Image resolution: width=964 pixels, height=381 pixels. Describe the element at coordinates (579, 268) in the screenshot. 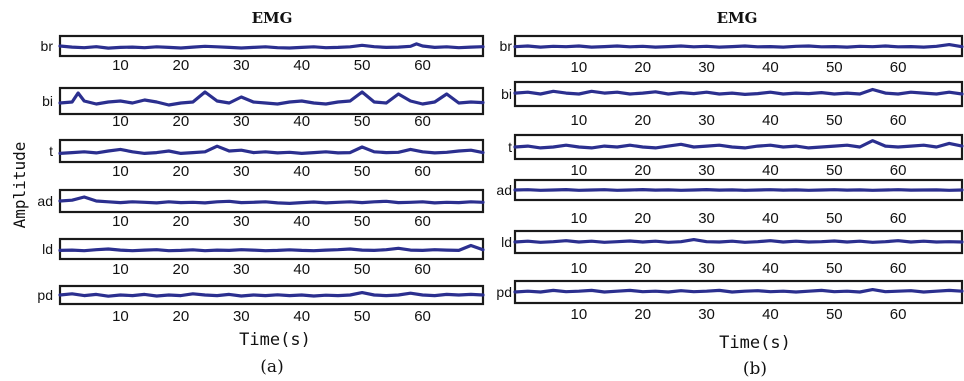

I see `panel-b-ld-tick-label: 10` at that location.